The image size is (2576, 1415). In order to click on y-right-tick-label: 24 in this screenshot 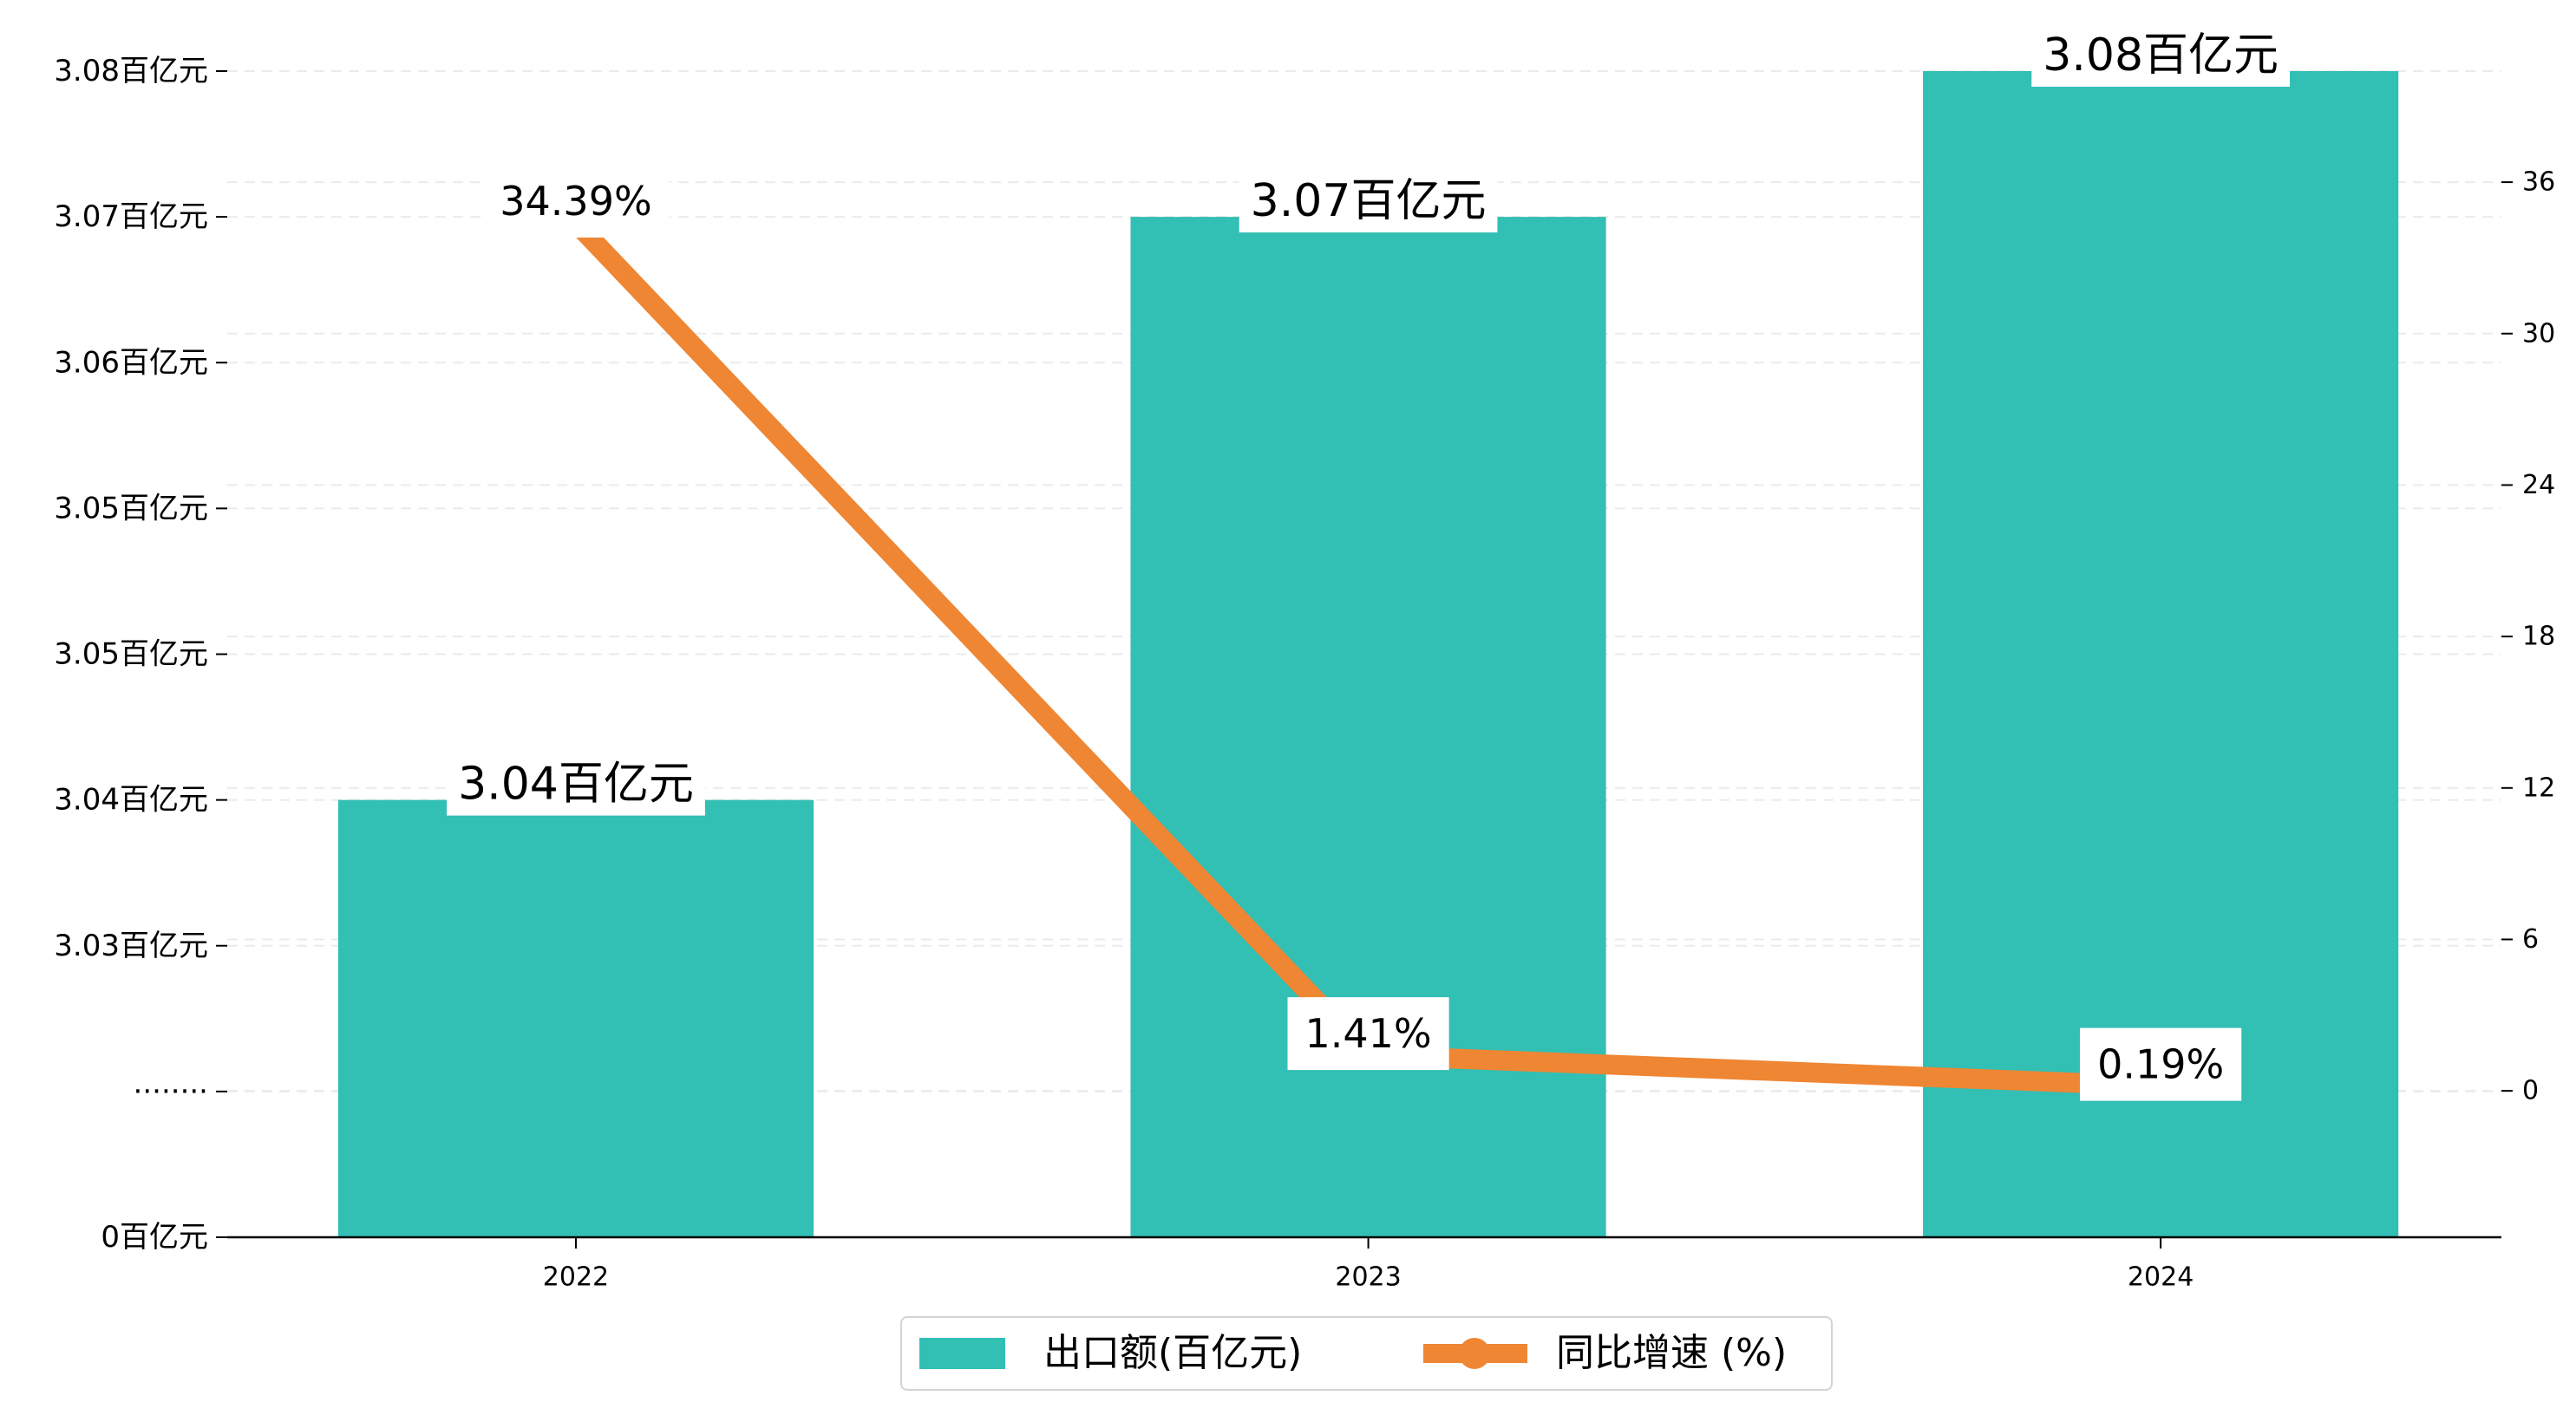, I will do `click(2538, 485)`.